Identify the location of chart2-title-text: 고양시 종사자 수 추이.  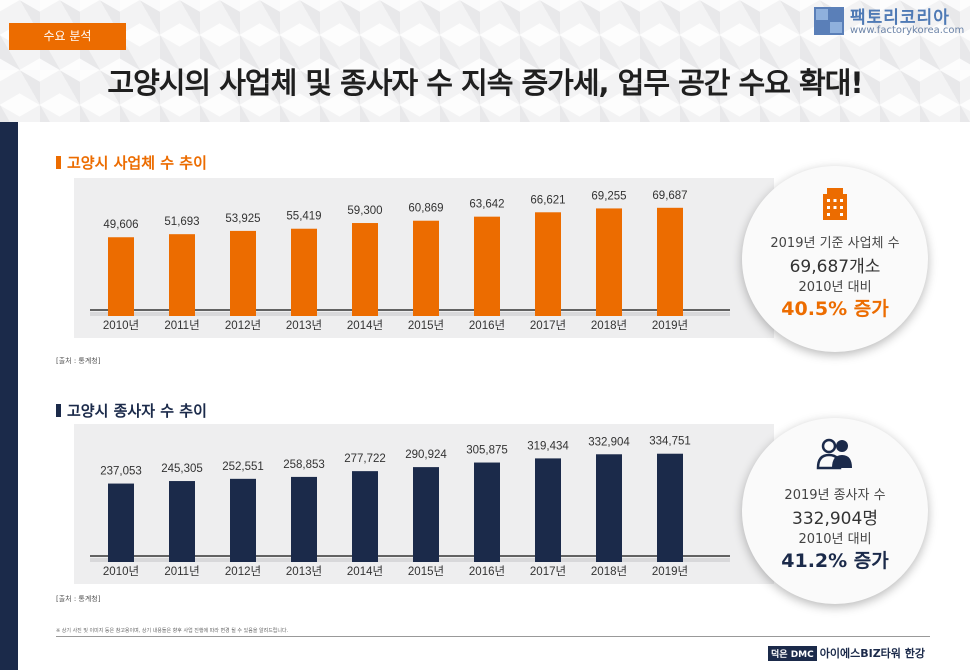
(137, 411).